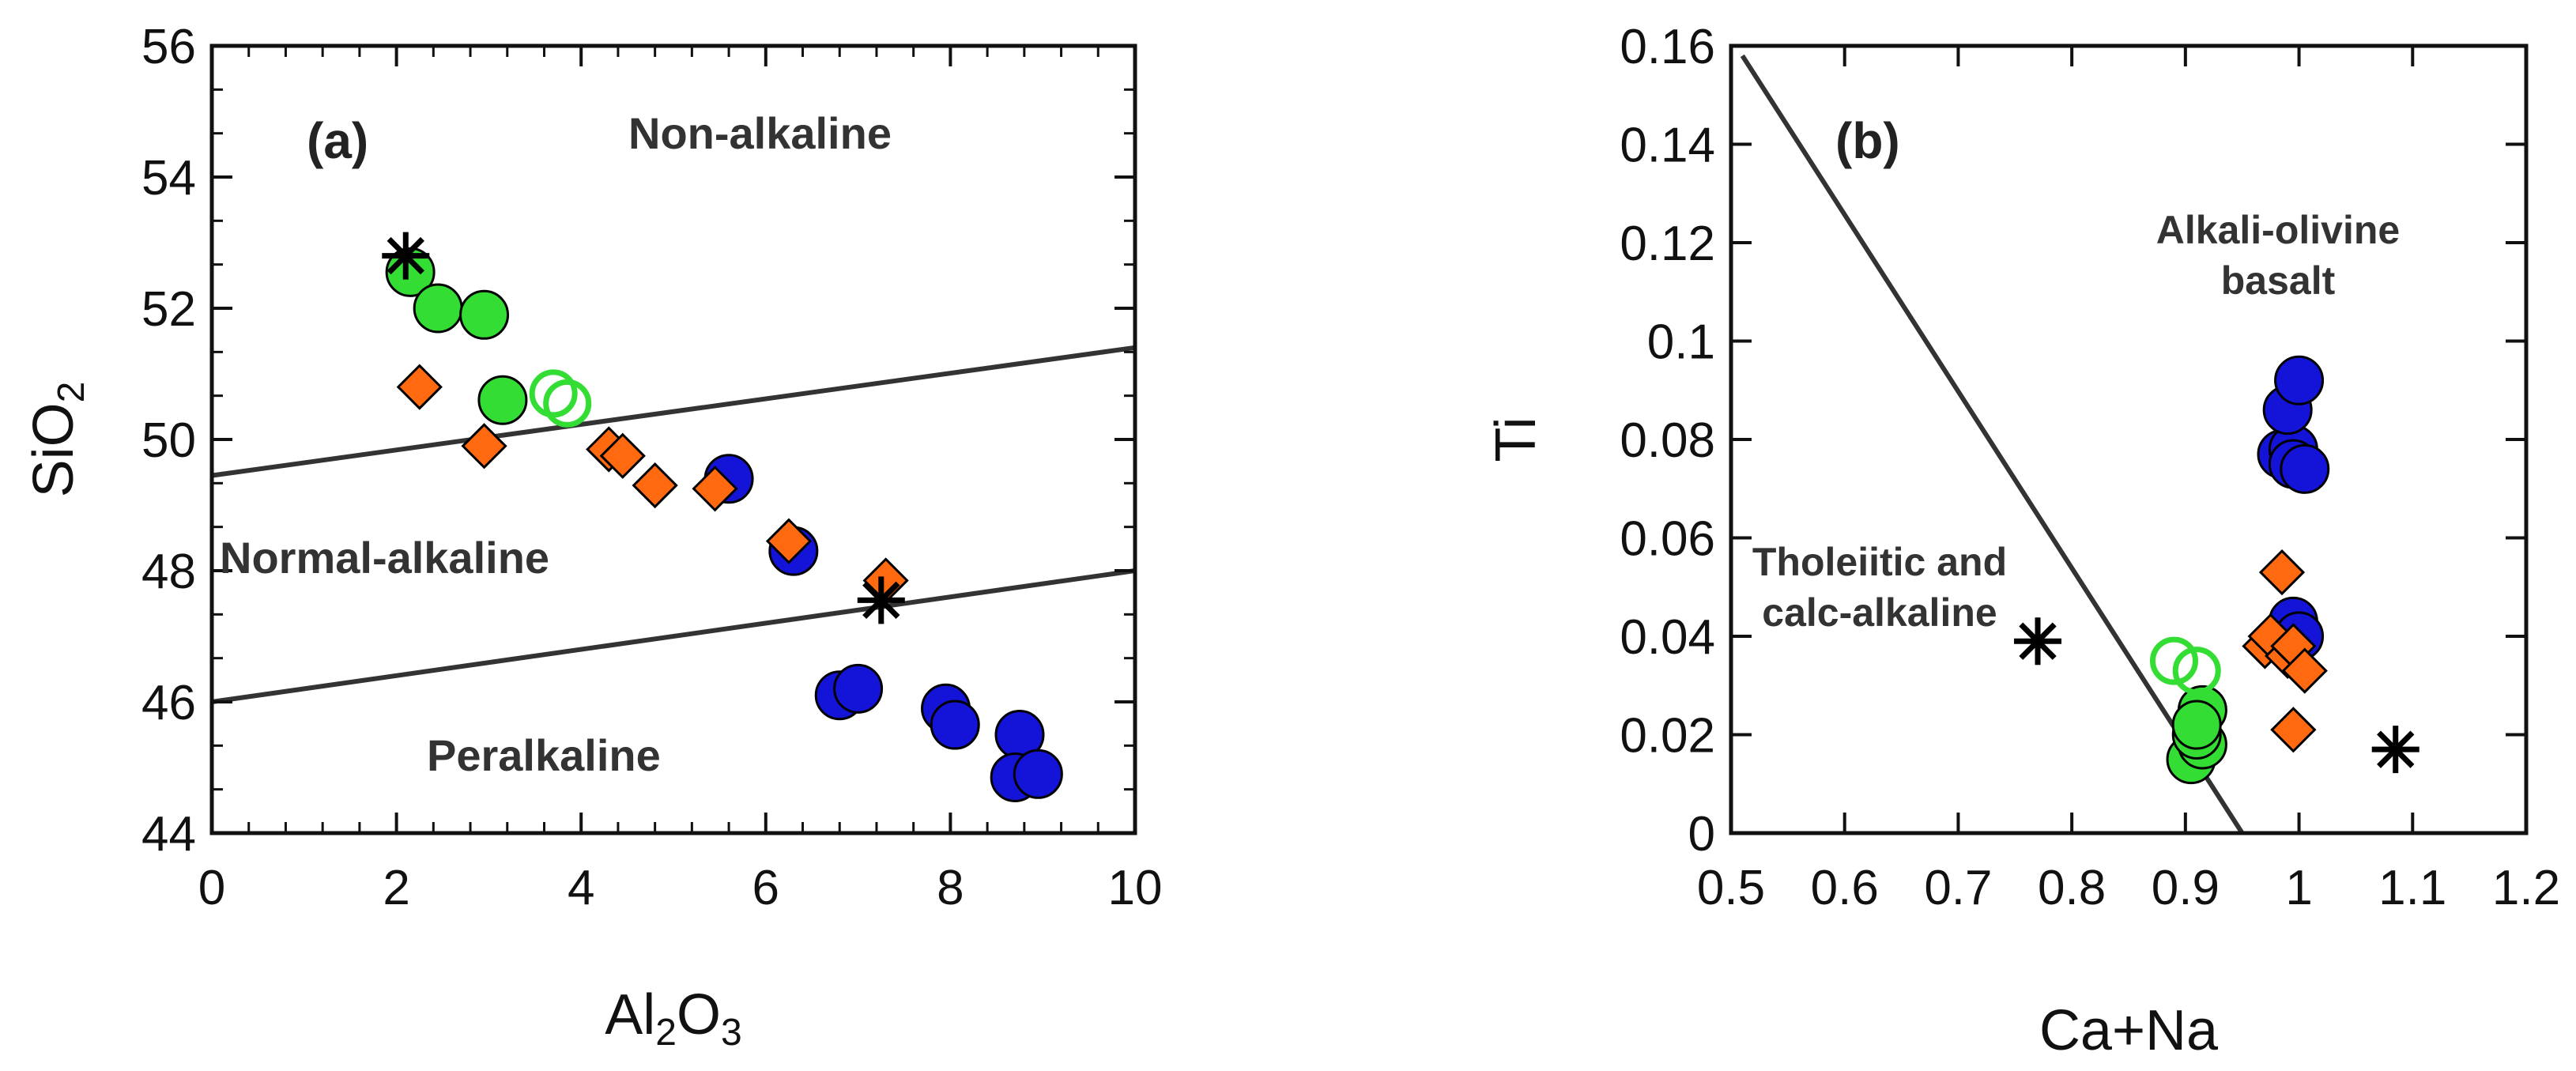  What do you see at coordinates (57, 440) in the screenshot?
I see `panel-a-y-axis-label: SiO2` at bounding box center [57, 440].